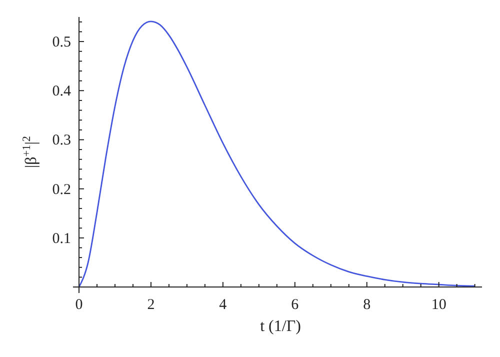  Describe the element at coordinates (61, 140) in the screenshot. I see `y-tick-label: 0.3` at that location.